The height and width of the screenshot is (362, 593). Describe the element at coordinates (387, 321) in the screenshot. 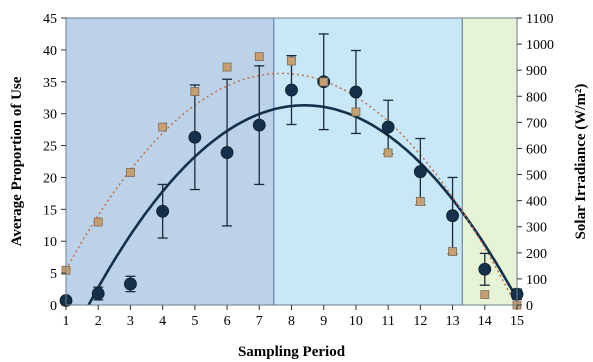

I see `x-tick-label: 11` at that location.